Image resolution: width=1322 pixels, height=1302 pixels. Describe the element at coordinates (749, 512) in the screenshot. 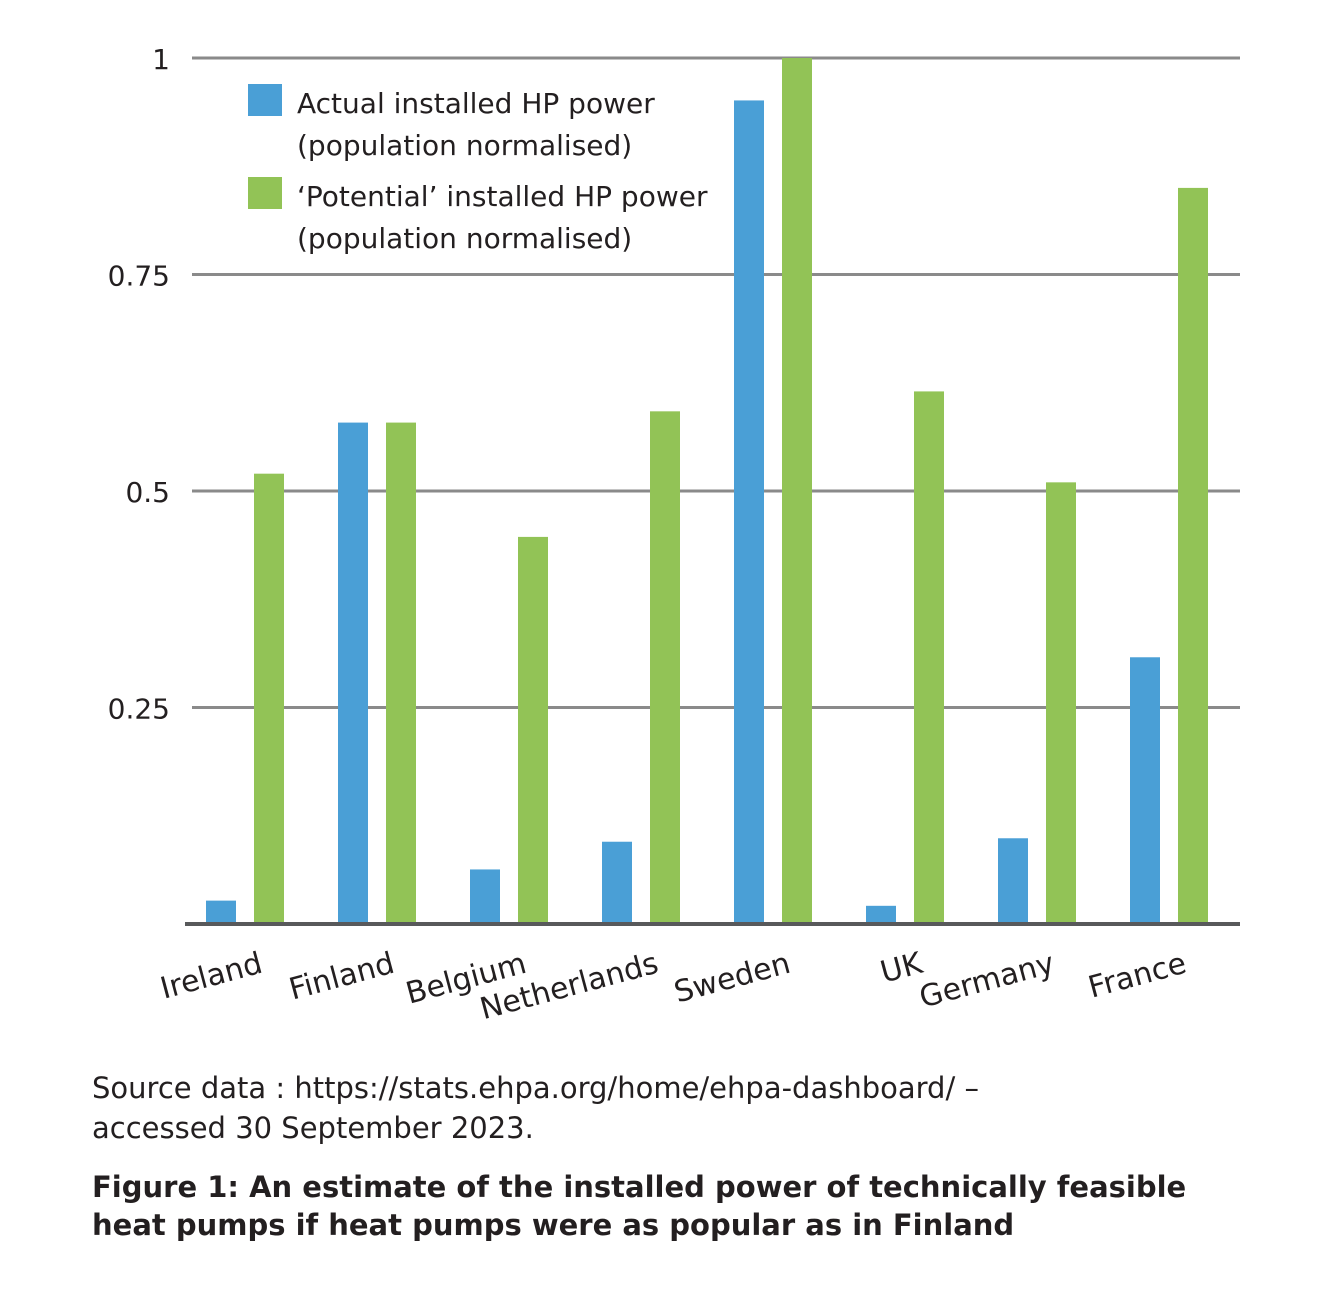

I see `bar-actual-sweden` at that location.